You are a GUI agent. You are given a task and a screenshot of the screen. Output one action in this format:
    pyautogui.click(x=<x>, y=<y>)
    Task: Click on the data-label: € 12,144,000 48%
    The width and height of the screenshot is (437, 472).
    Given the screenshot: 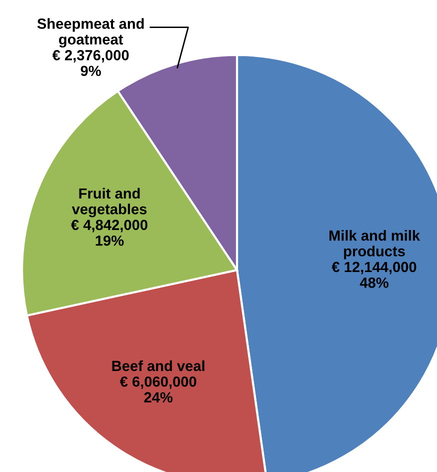 What is the action you would take?
    pyautogui.click(x=374, y=275)
    